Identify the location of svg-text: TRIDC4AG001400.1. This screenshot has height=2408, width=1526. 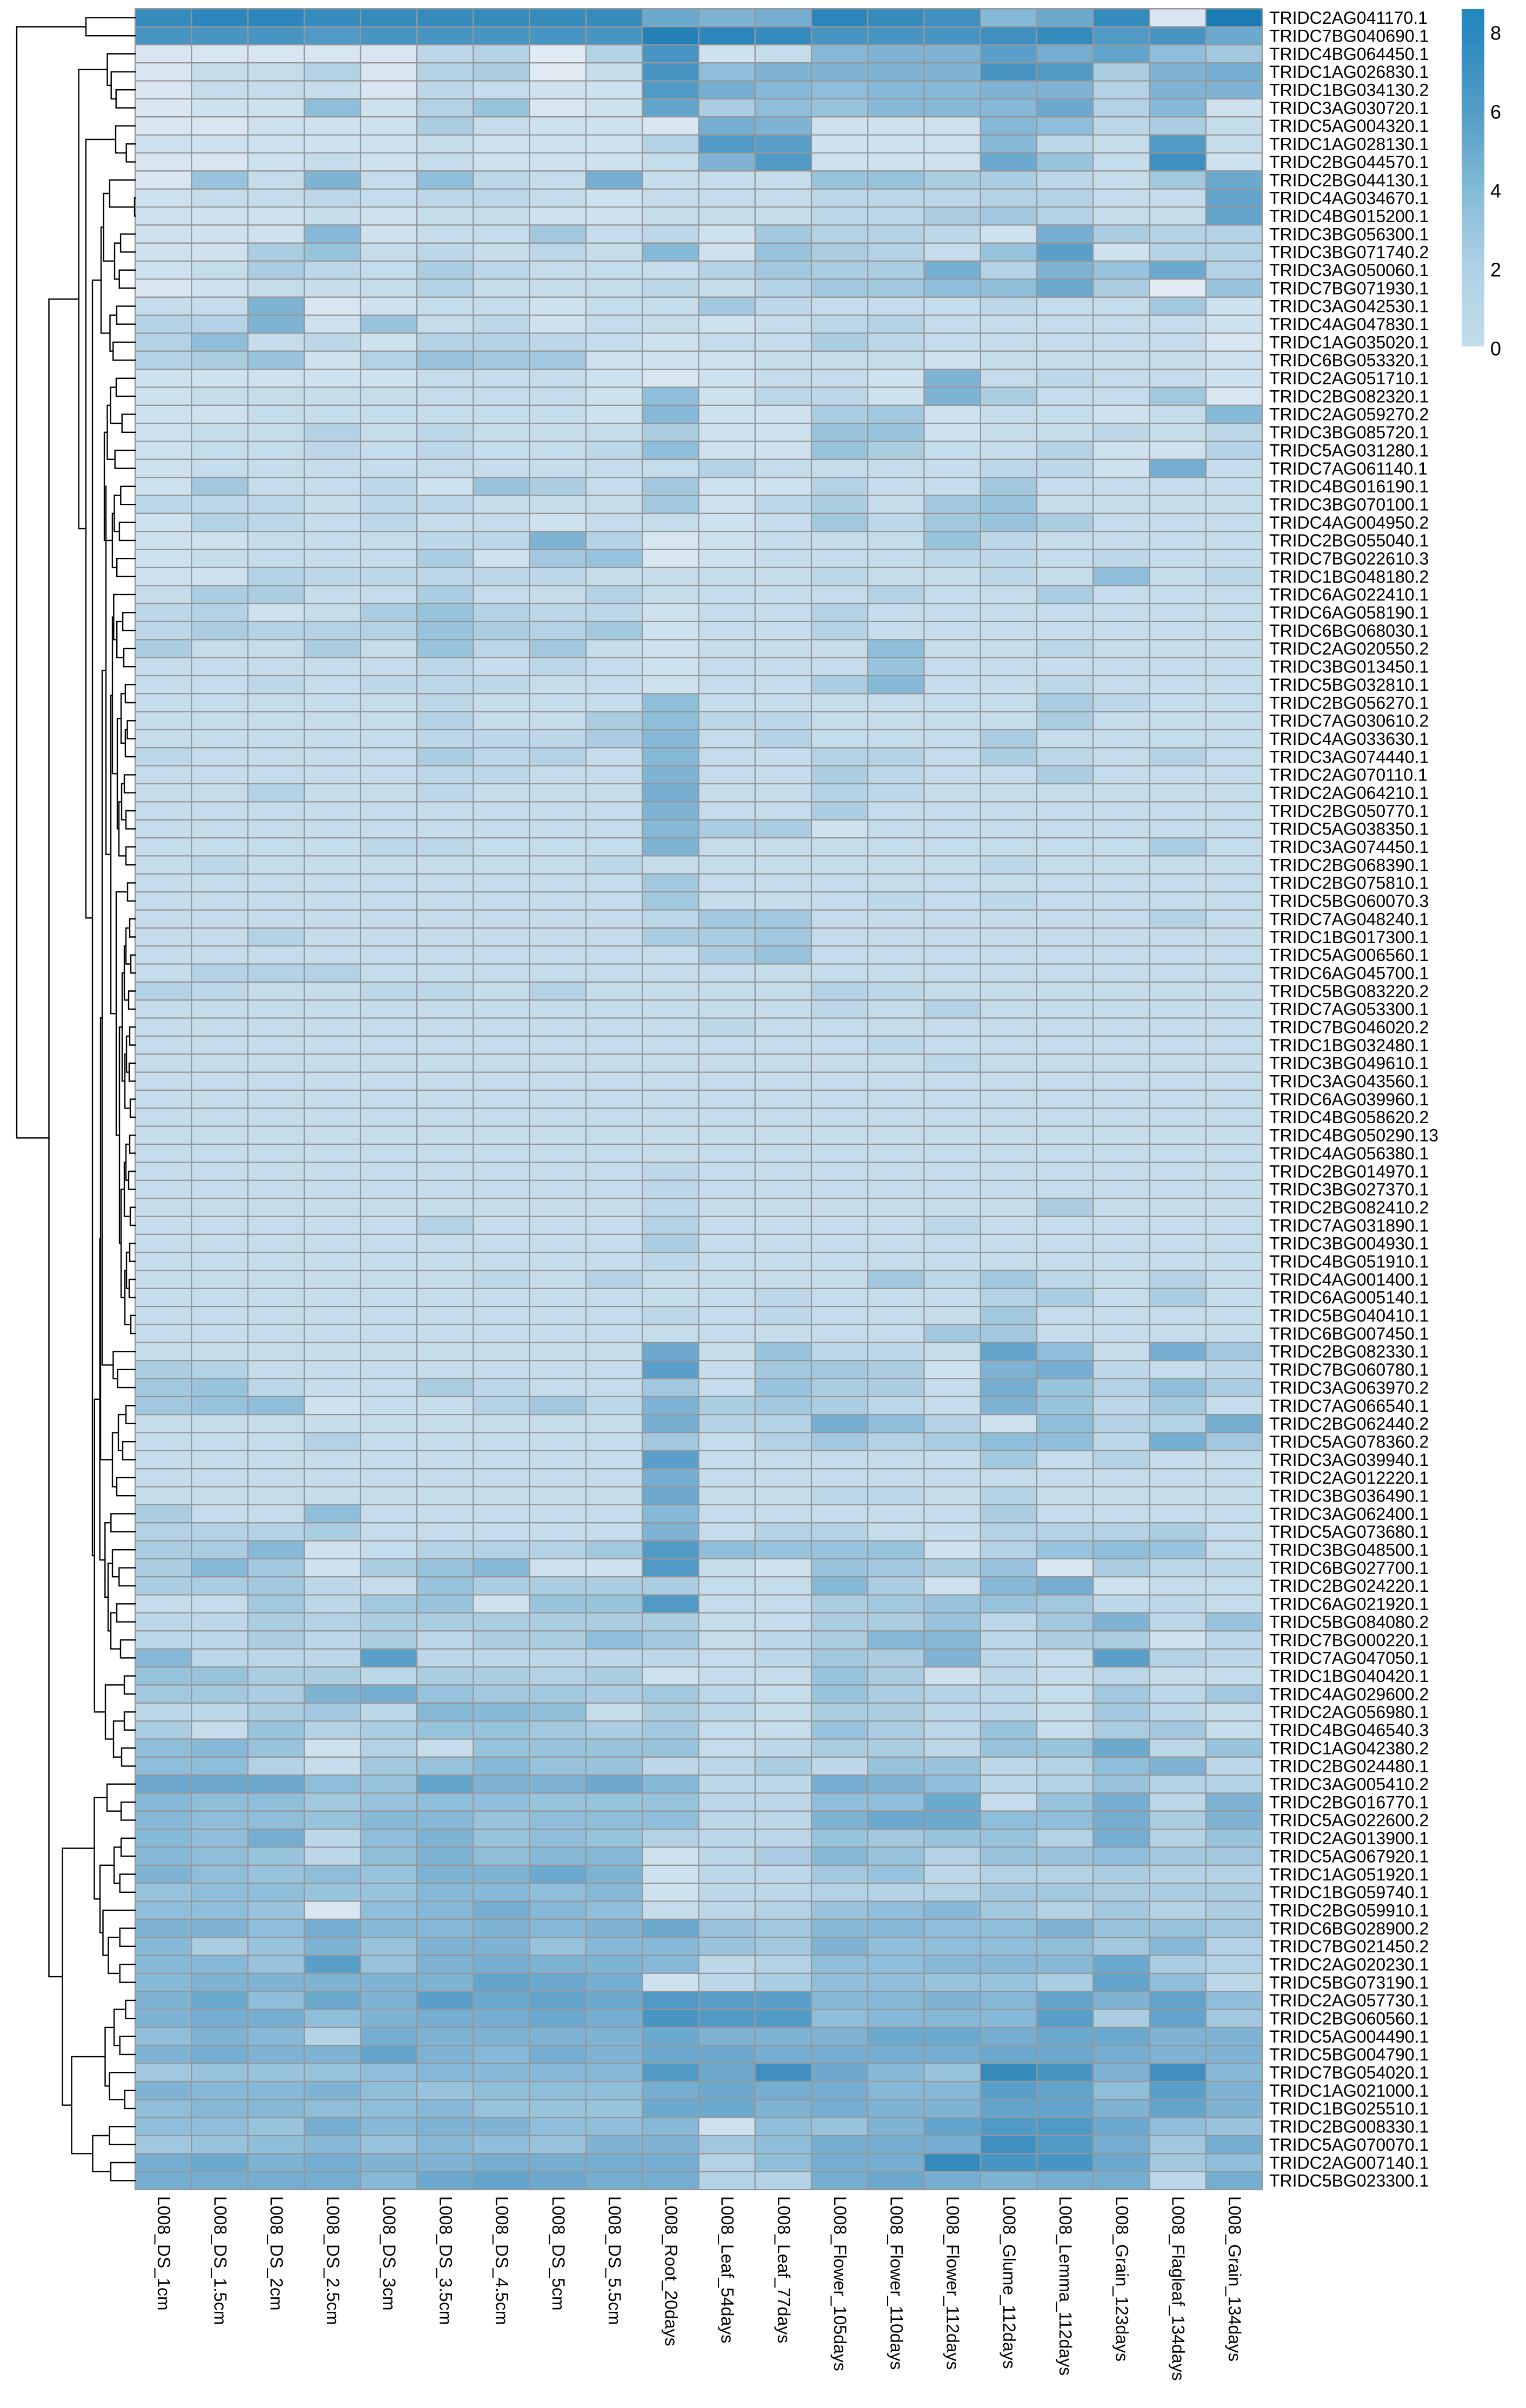
(1349, 1279).